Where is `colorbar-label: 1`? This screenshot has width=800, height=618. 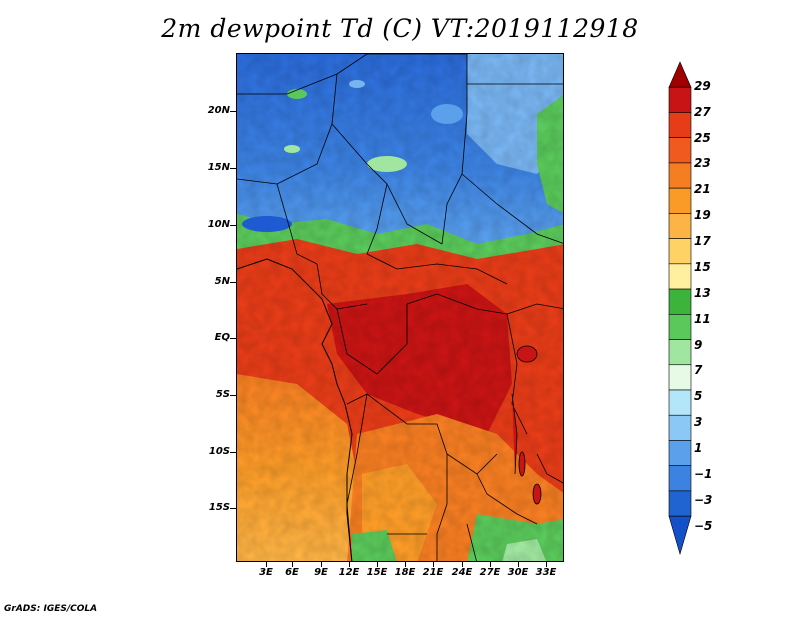
colorbar-label: 1 is located at coordinates (698, 448).